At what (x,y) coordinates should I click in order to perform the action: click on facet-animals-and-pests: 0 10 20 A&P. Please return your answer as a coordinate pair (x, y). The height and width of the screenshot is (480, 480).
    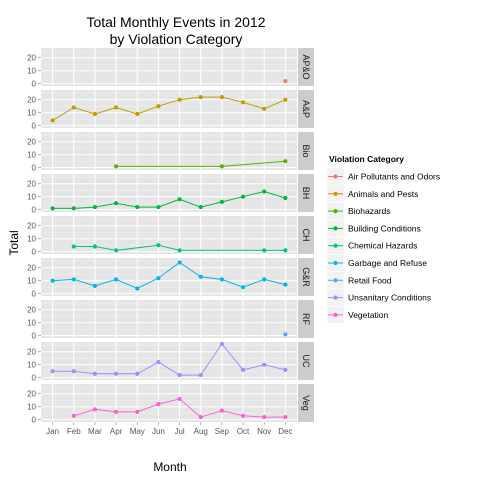
    Looking at the image, I should click on (170, 110).